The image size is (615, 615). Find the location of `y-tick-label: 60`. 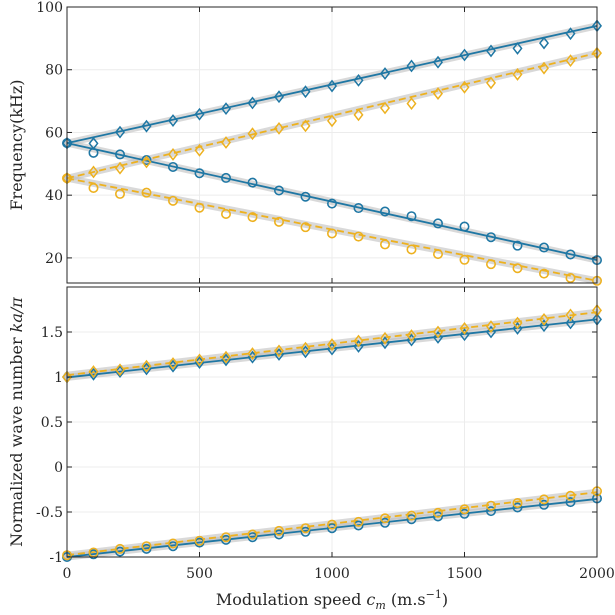

y-tick-label: 60 is located at coordinates (54, 133).